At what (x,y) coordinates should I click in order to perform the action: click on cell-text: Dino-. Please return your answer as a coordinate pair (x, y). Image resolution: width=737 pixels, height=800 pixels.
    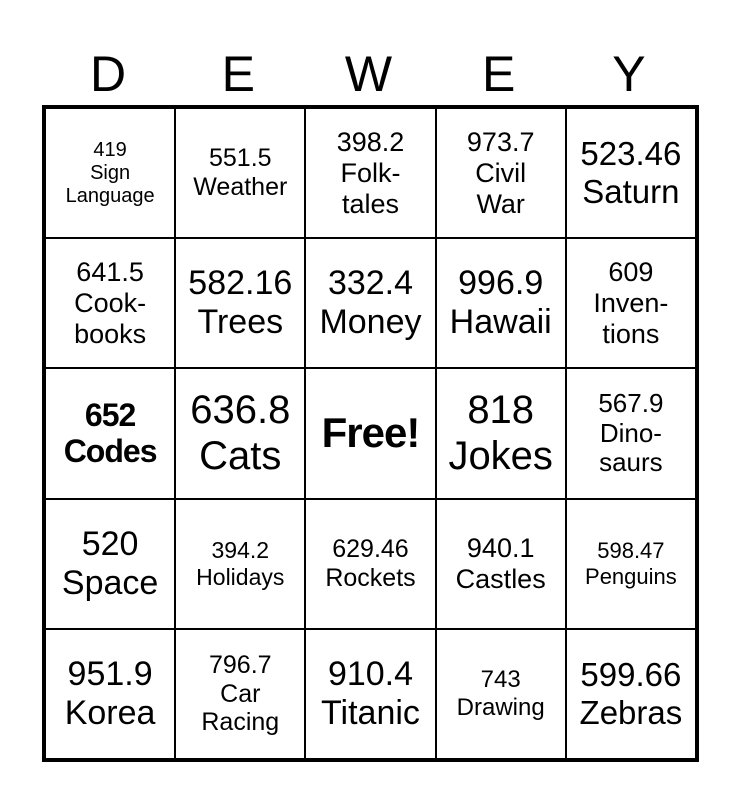
    Looking at the image, I should click on (630, 432).